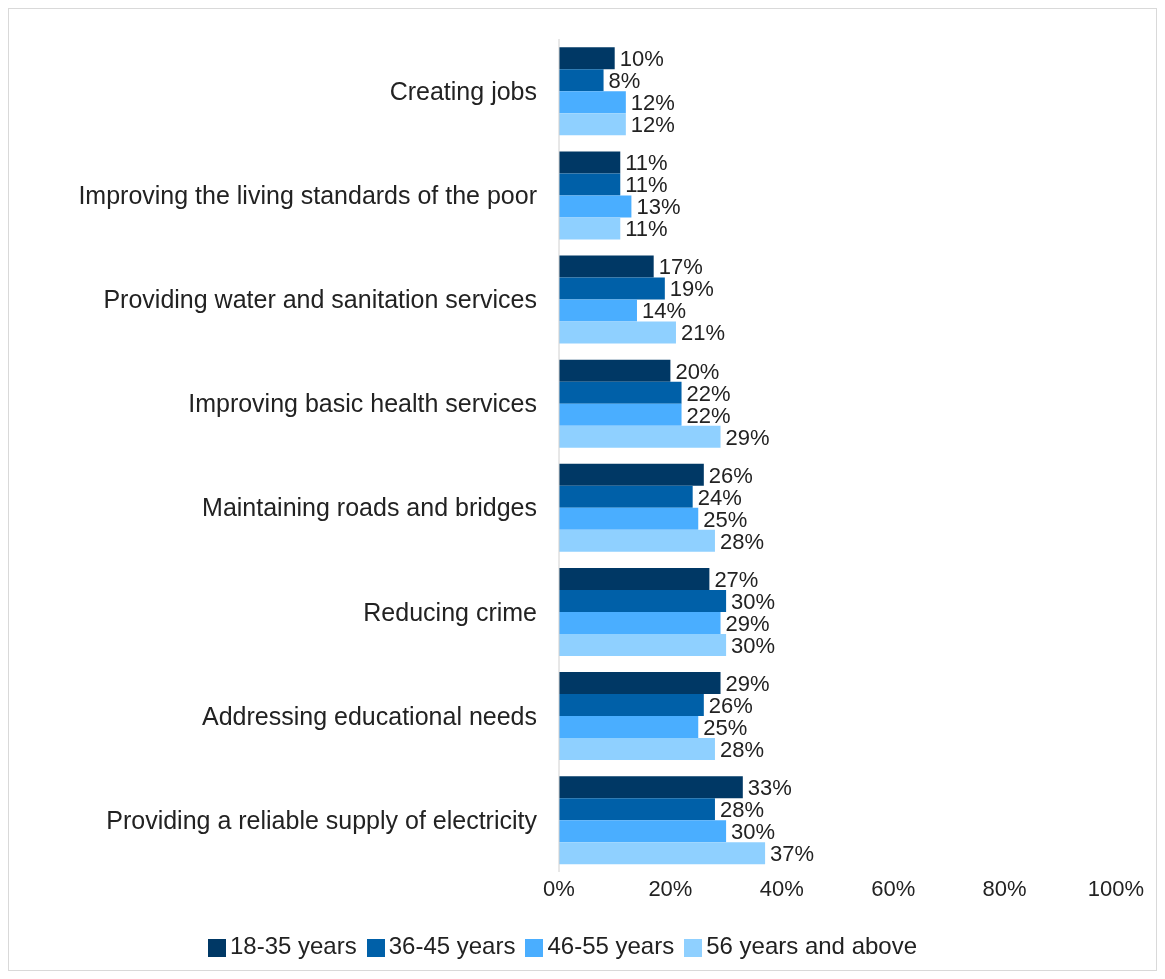 The image size is (1165, 979). I want to click on y-tick-label: Creating jobs, so click(463, 90).